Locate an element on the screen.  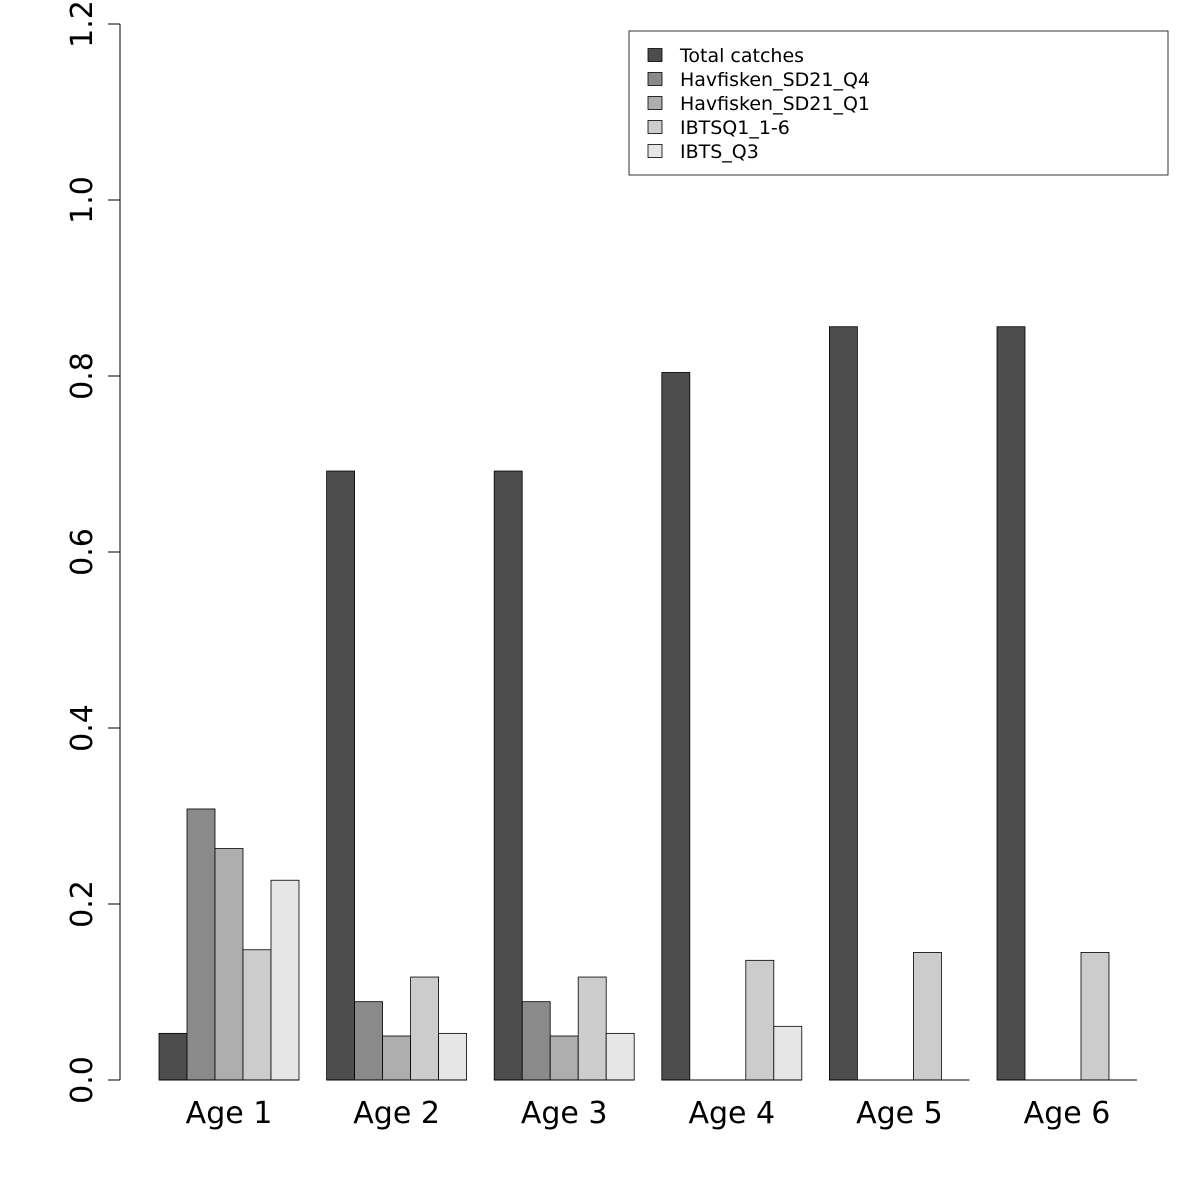
y-tick-label: 1.0 is located at coordinates (82, 200).